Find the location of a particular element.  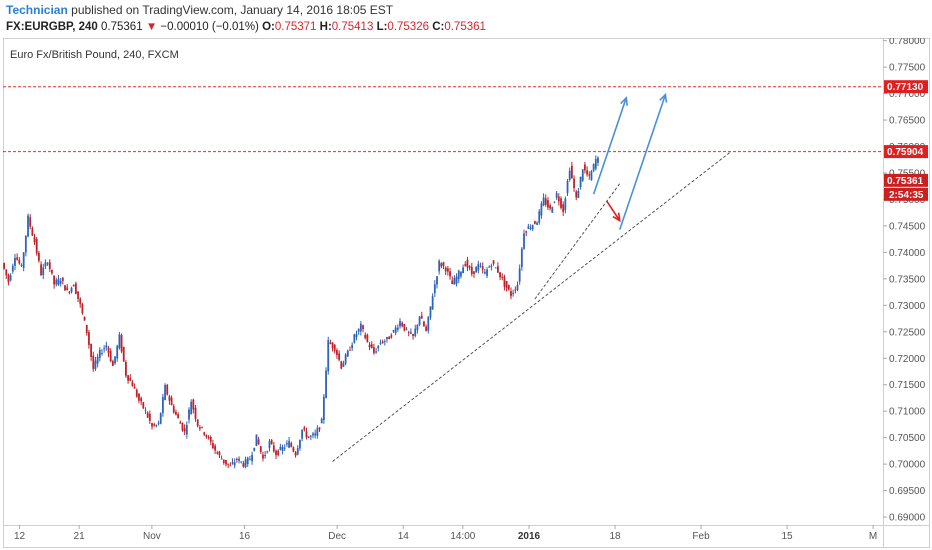

x-tick-label: 2016 is located at coordinates (529, 536).